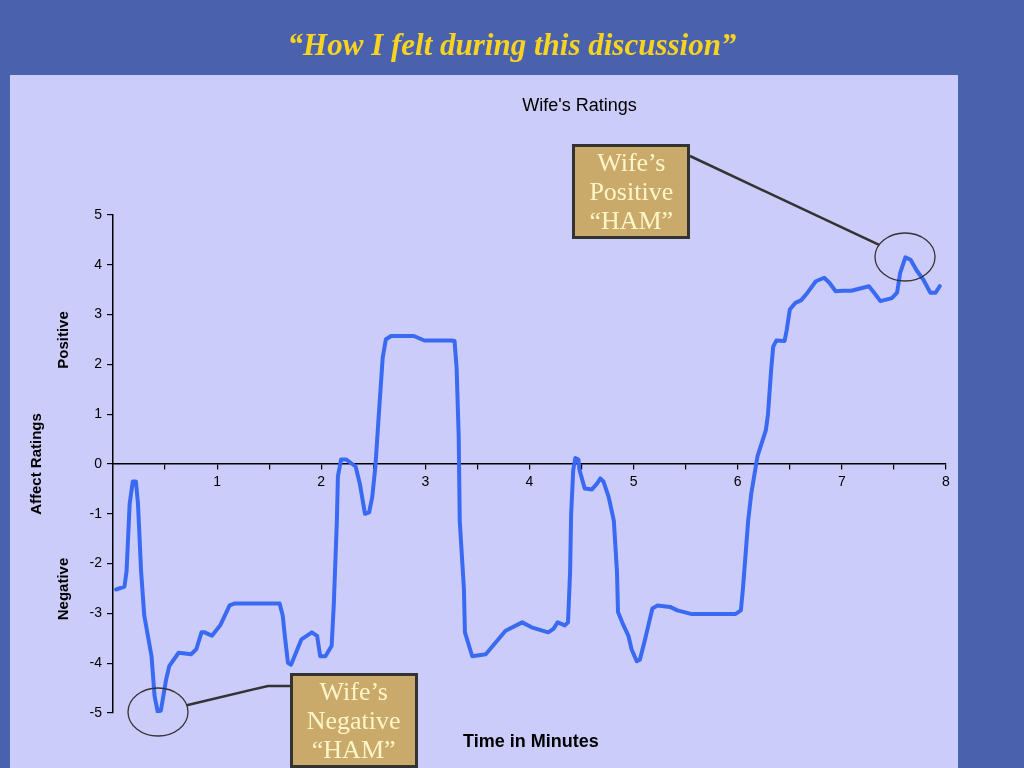  I want to click on y-axis-title: Affect Ratings, so click(35, 464).